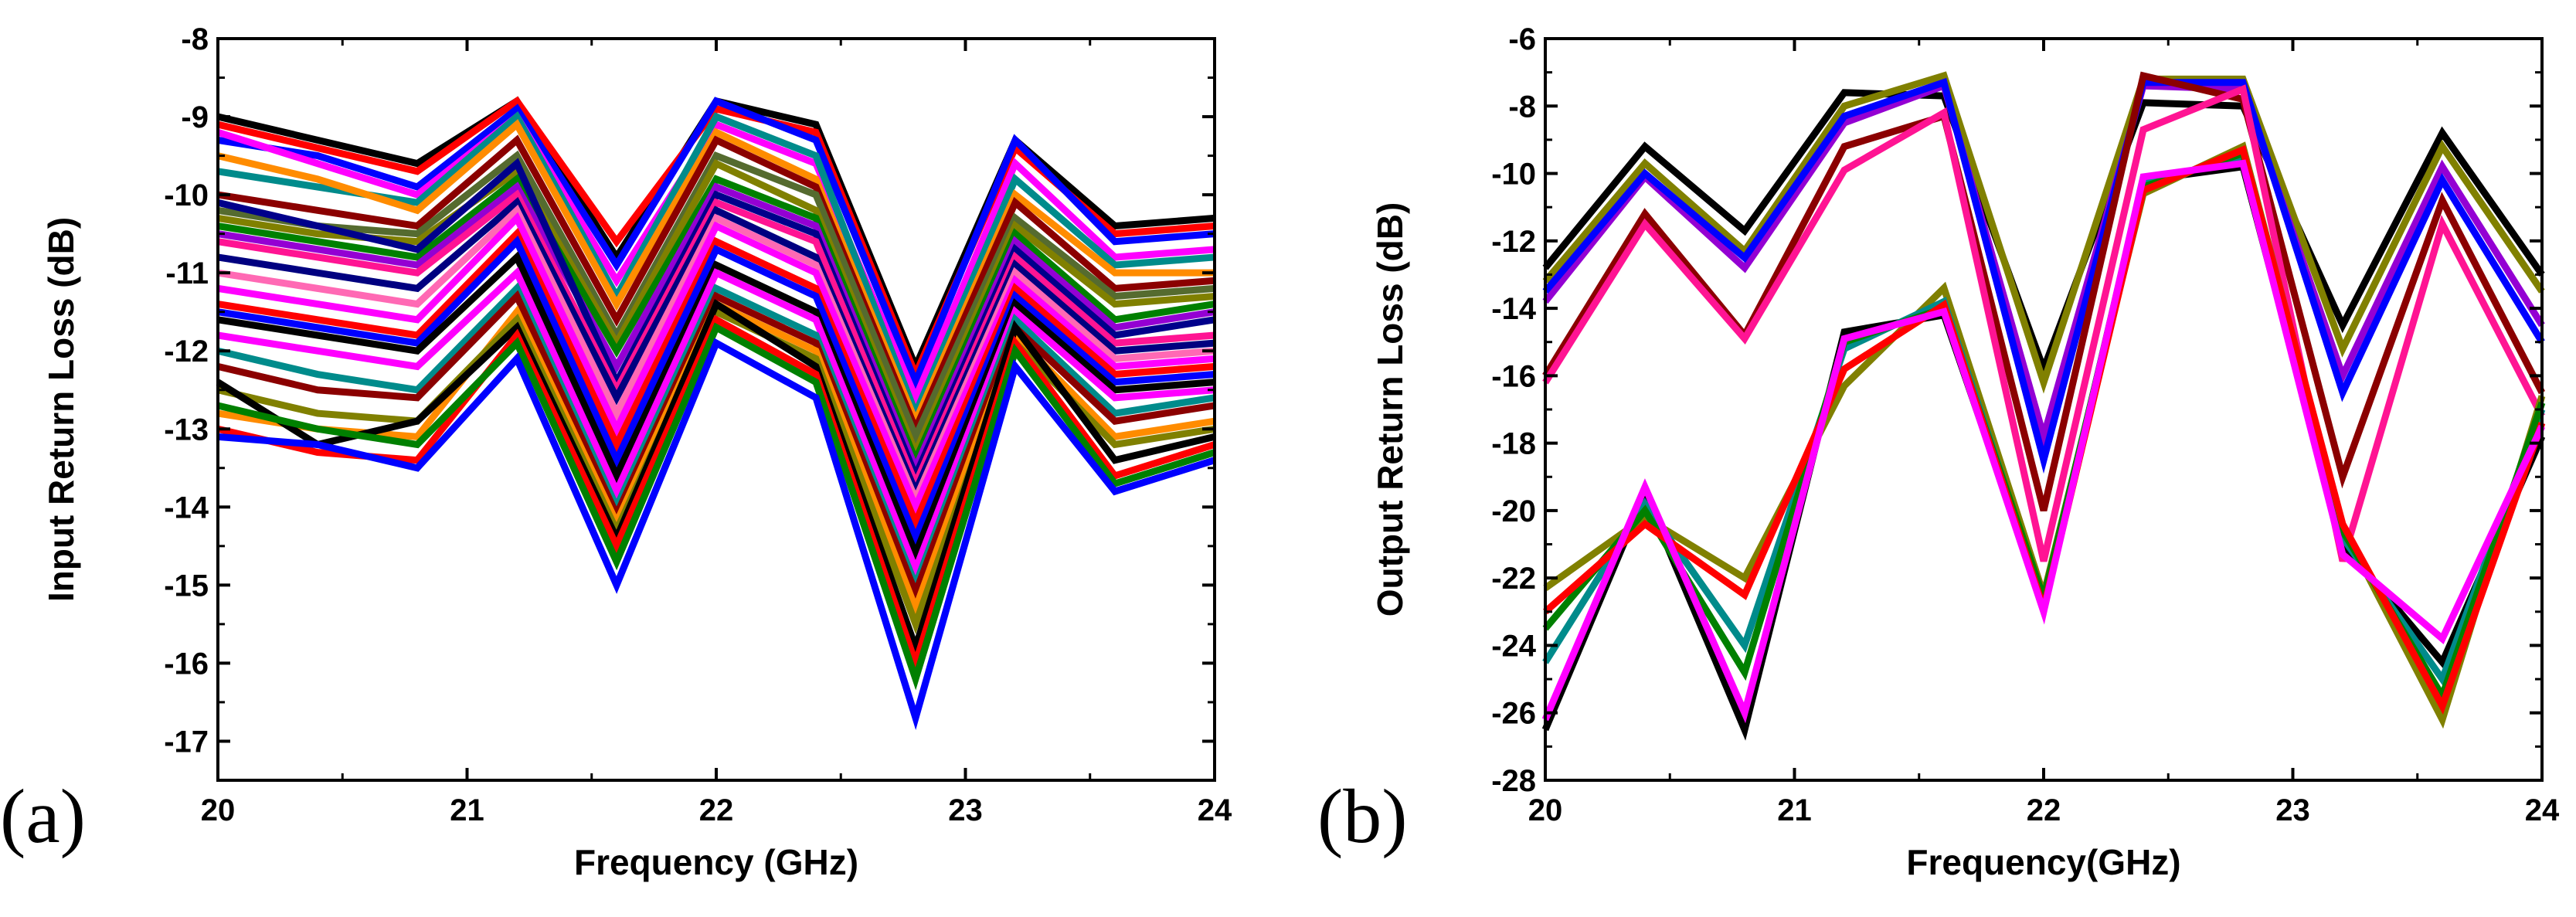 This screenshot has width=2576, height=917. What do you see at coordinates (965, 810) in the screenshot?
I see `chart-a-x-tick-label: 23` at bounding box center [965, 810].